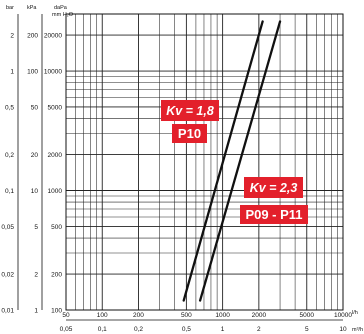 Image resolution: width=364 pixels, height=334 pixels. I want to click on unit-label-kpa: kPa, so click(32, 8).